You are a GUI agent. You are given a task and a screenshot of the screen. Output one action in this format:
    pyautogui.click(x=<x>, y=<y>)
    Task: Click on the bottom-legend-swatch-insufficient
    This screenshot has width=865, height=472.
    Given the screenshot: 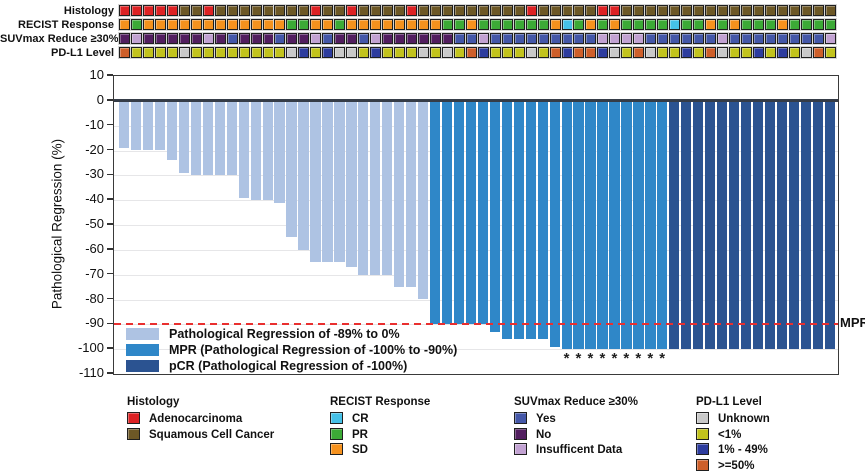 What is the action you would take?
    pyautogui.click(x=520, y=449)
    